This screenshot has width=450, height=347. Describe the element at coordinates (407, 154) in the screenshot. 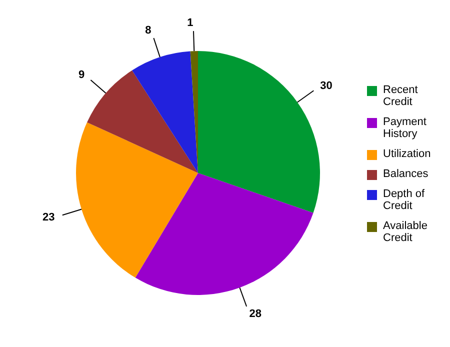

I see `legend-label: Utilization` at that location.